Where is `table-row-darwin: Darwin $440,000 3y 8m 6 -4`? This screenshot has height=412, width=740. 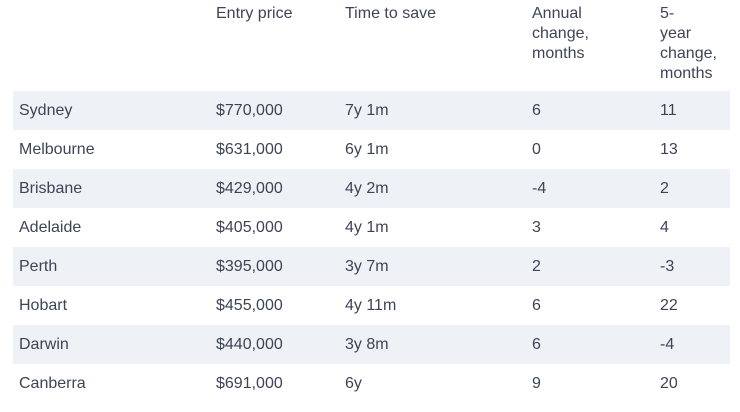 table-row-darwin: Darwin $440,000 3y 8m 6 -4 is located at coordinates (371, 344).